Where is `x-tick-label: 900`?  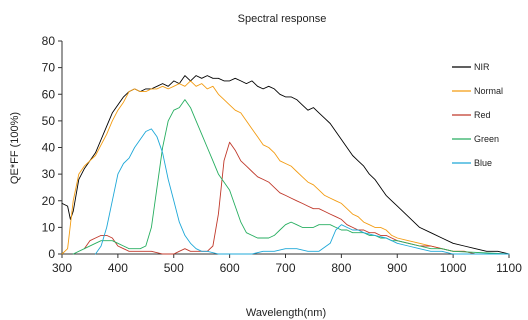 x-tick-label: 900 is located at coordinates (397, 268).